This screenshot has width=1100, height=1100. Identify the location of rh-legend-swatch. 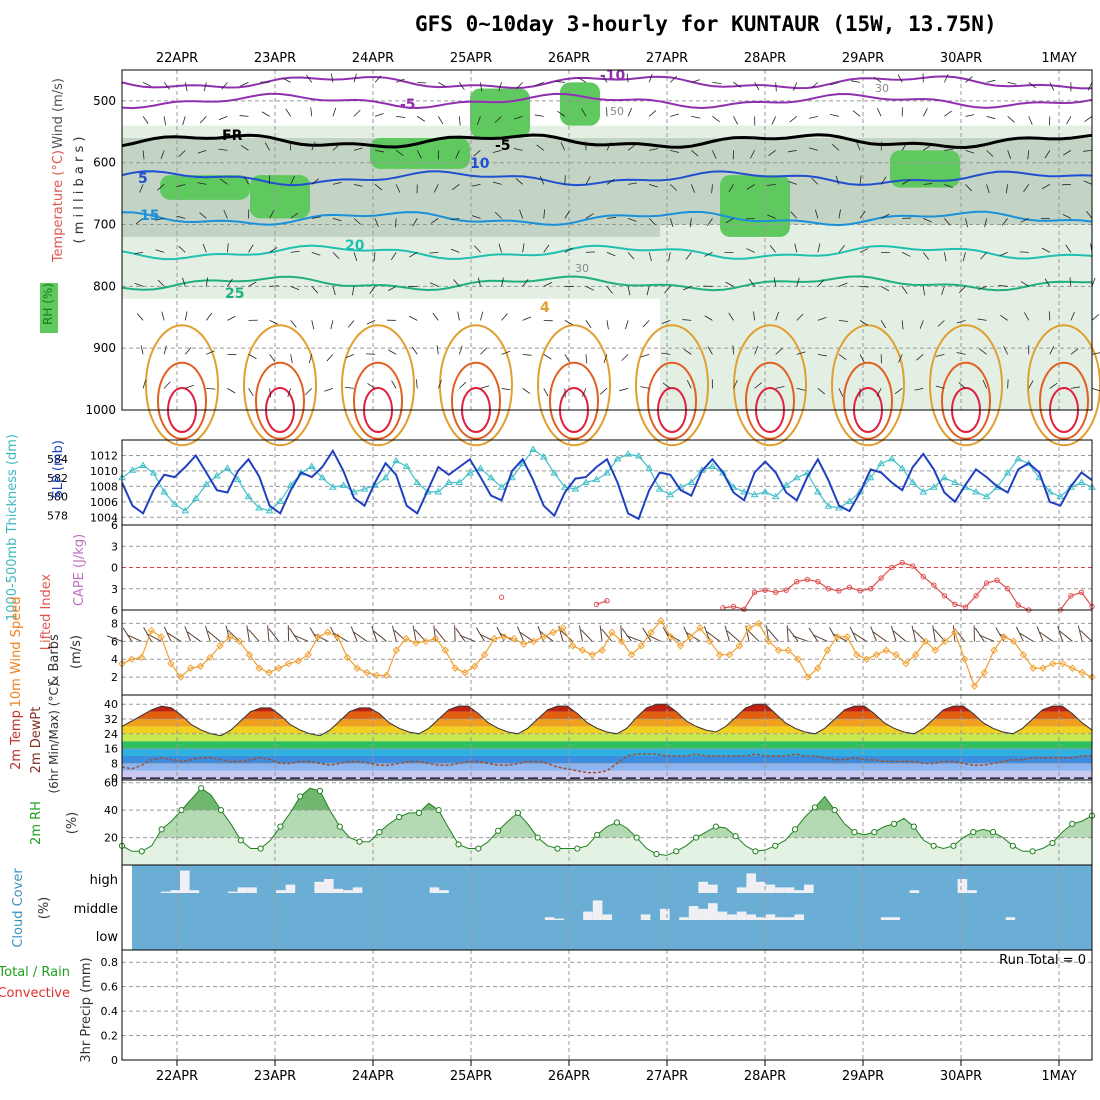
(49, 308).